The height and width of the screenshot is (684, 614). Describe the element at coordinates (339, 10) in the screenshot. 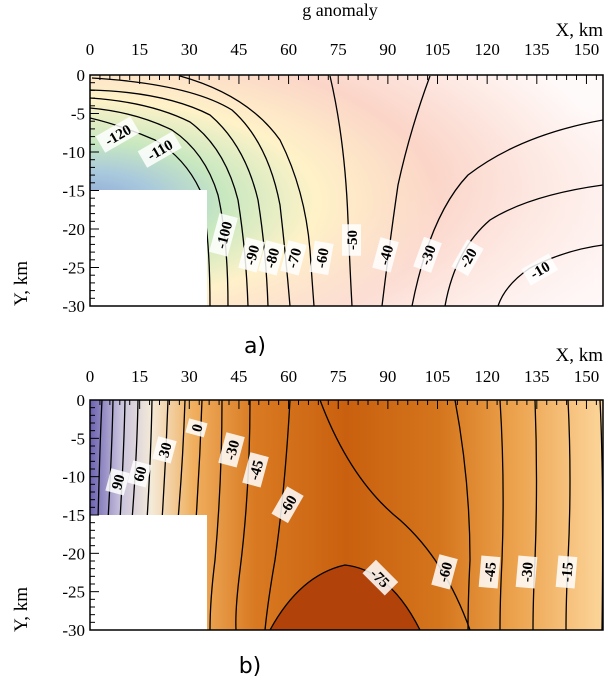

I see `header-text: g anomaly` at that location.